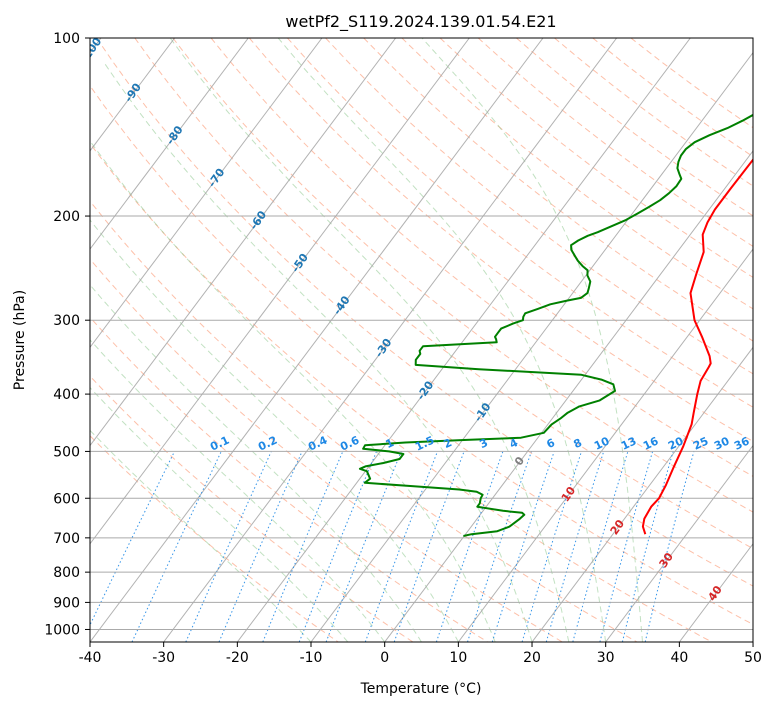 The width and height of the screenshot is (775, 712). Describe the element at coordinates (66, 603) in the screenshot. I see `y-tick-label: 900` at that location.